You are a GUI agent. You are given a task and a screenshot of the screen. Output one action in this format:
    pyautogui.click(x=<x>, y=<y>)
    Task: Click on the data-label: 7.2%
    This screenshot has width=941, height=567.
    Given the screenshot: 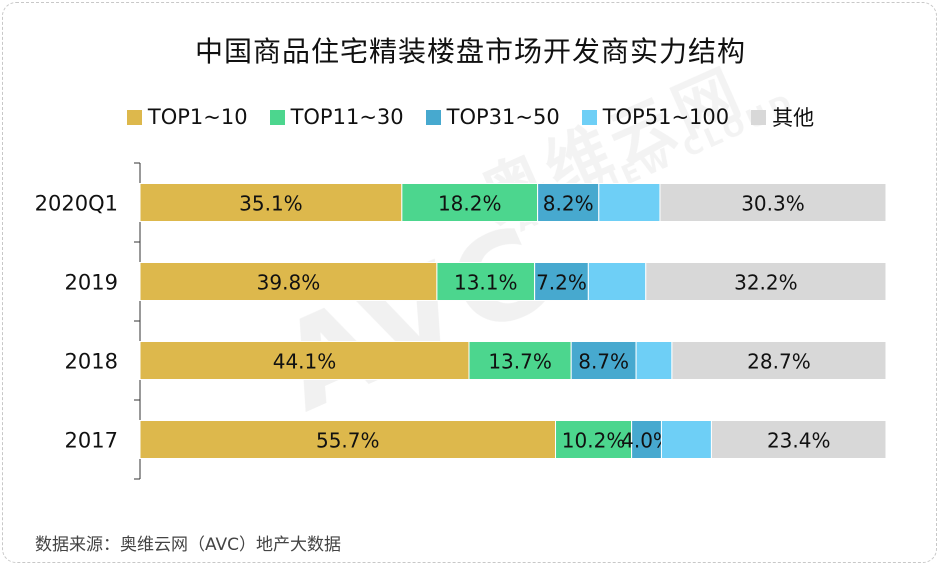 What is the action you would take?
    pyautogui.click(x=561, y=283)
    